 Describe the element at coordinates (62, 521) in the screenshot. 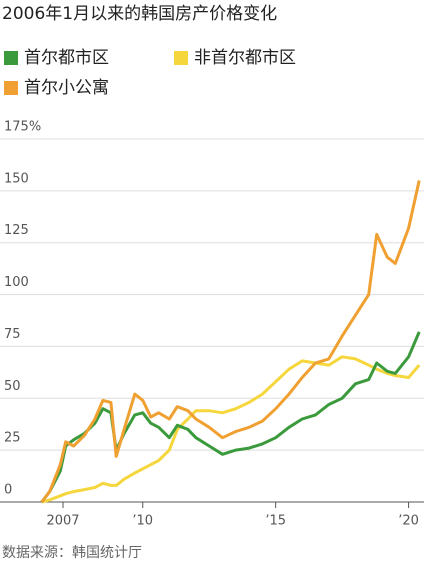

I see `x-tick-label: 2007` at that location.